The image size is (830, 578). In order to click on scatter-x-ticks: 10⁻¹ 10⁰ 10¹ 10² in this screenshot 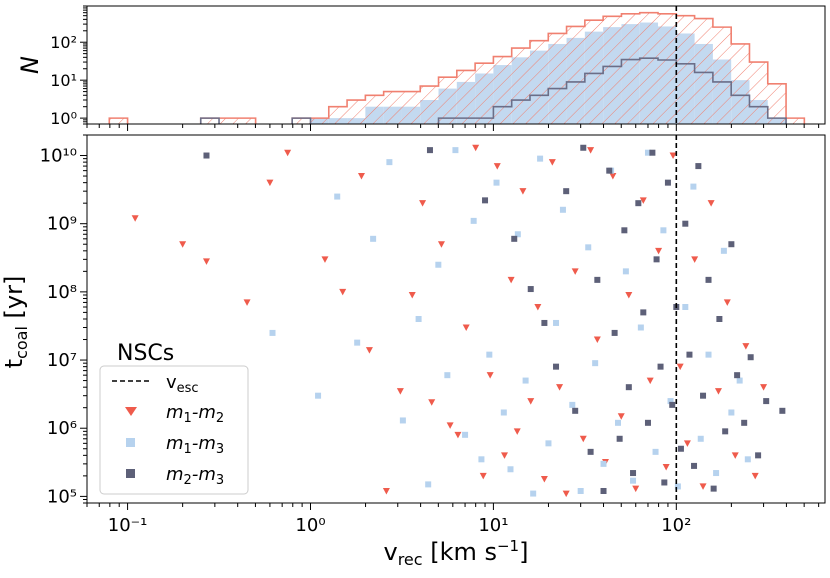, I will do `click(453, 519)`.